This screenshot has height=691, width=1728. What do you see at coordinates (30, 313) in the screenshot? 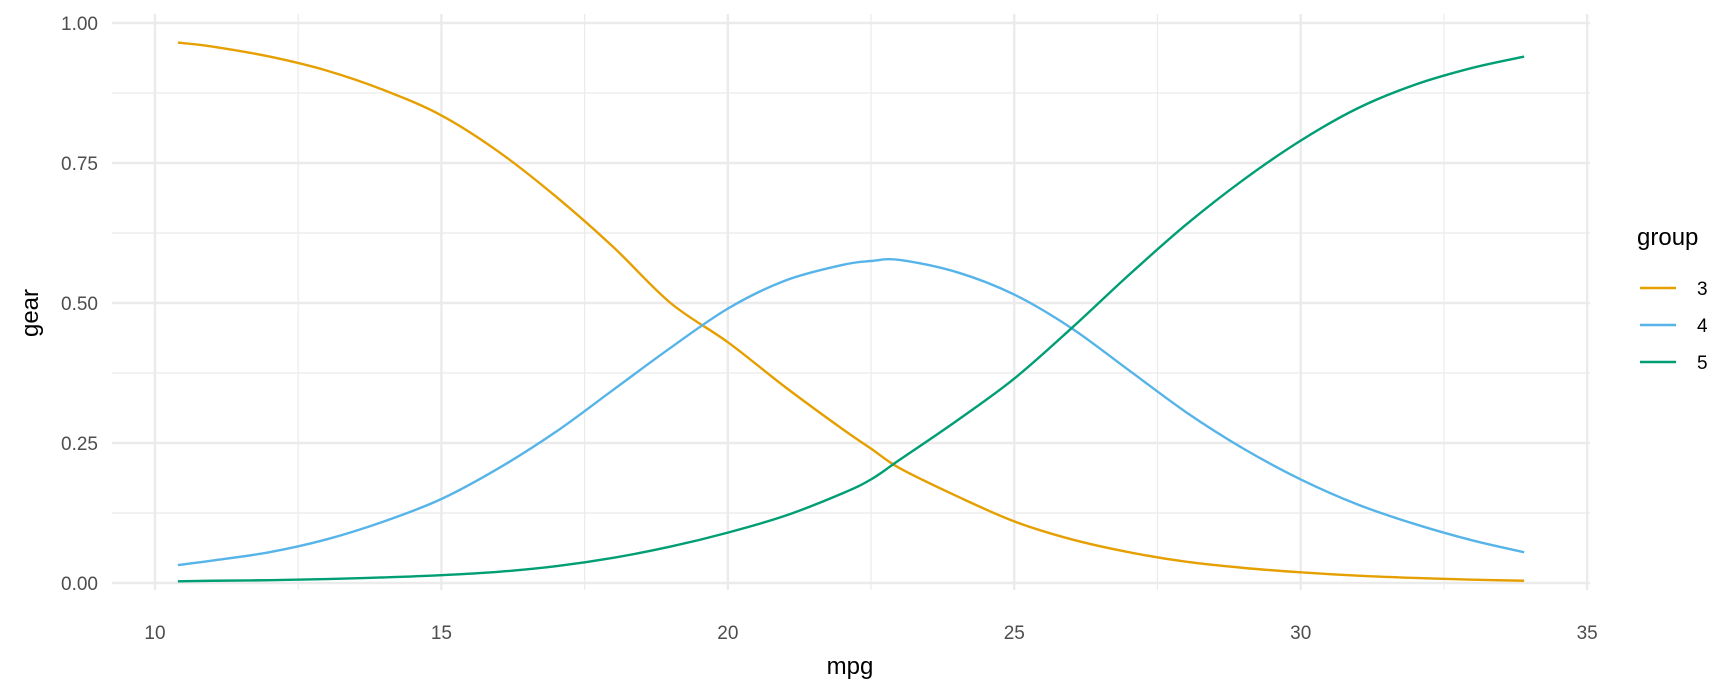
I see `y-axis-title: gear` at bounding box center [30, 313].